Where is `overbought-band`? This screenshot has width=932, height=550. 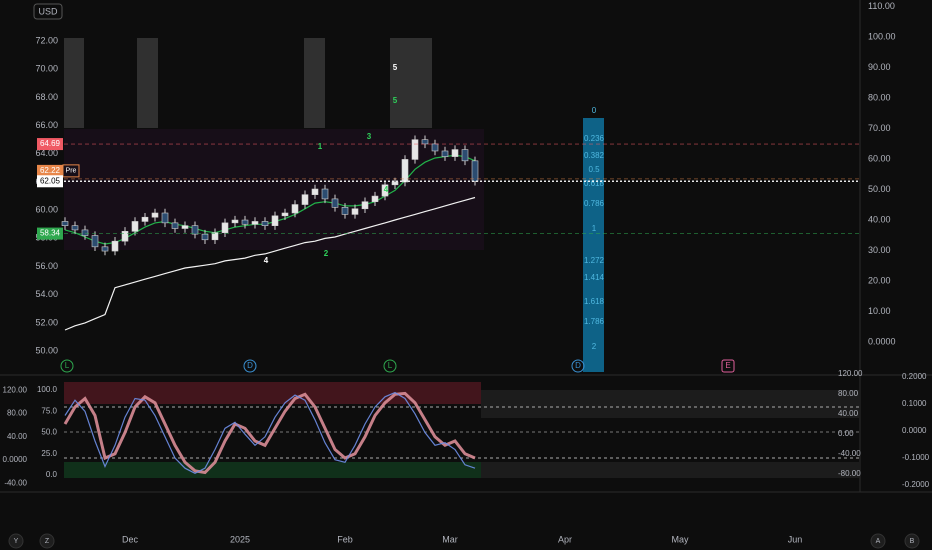
overbought-band is located at coordinates (272, 393).